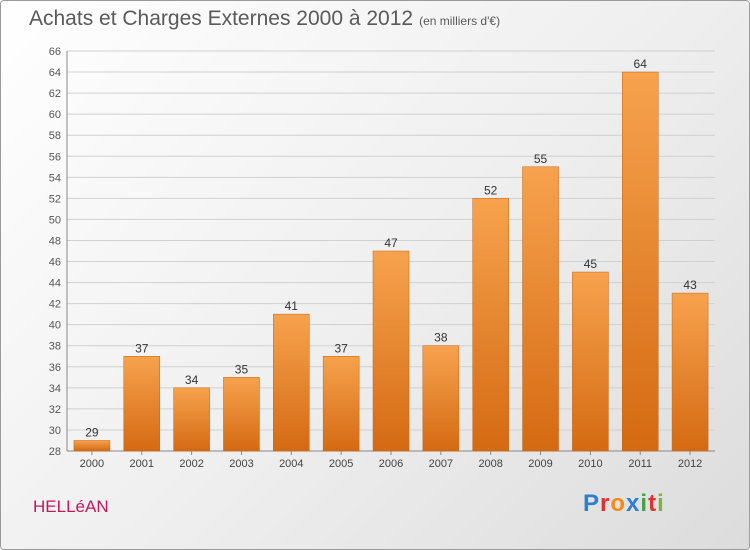 Image resolution: width=750 pixels, height=550 pixels. Describe the element at coordinates (640, 464) in the screenshot. I see `x-tick-label: 2011` at that location.